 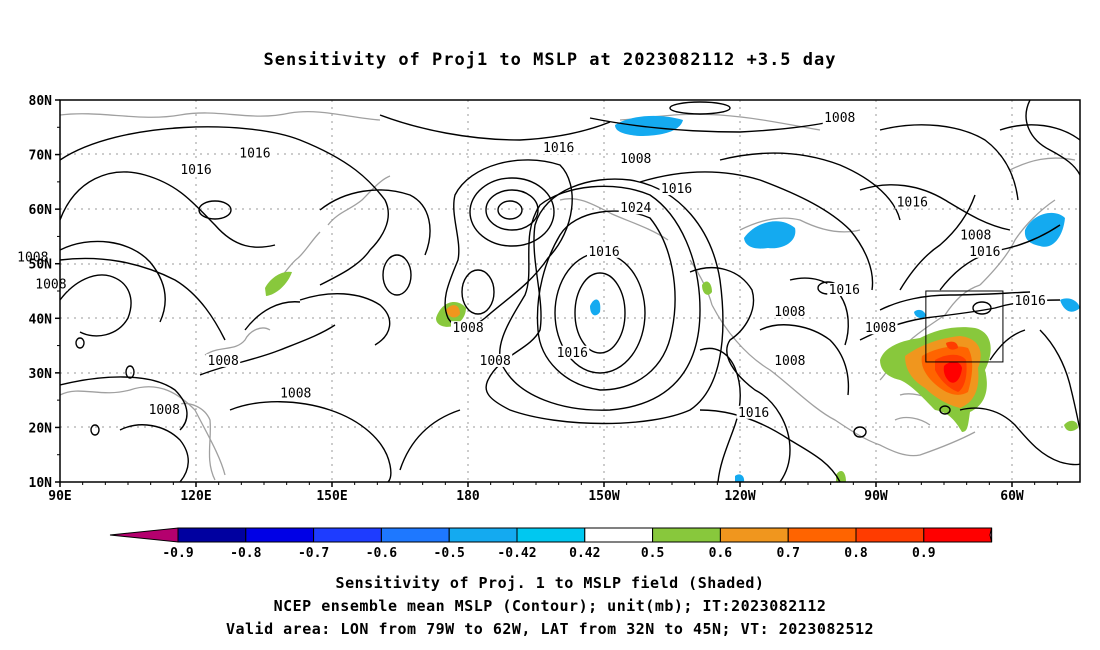 What do you see at coordinates (177, 553) in the screenshot?
I see `colorbar-label: -0.9` at bounding box center [177, 553].